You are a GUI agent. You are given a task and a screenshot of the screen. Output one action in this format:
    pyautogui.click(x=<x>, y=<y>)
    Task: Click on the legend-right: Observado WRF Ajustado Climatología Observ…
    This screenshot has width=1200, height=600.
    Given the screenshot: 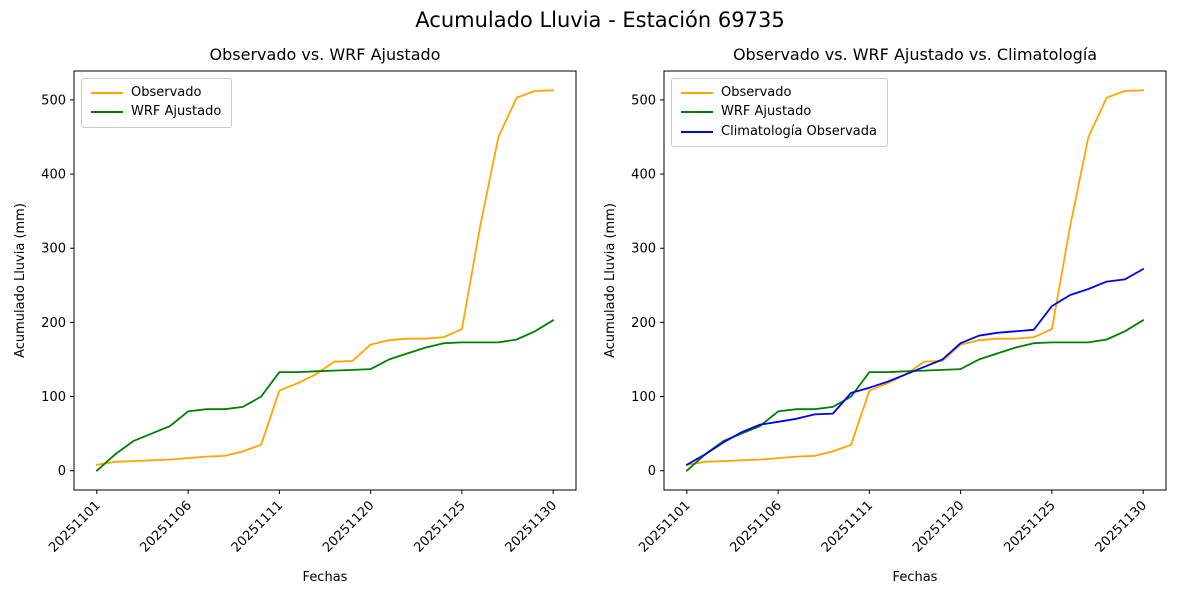 What is the action you would take?
    pyautogui.click(x=779, y=112)
    